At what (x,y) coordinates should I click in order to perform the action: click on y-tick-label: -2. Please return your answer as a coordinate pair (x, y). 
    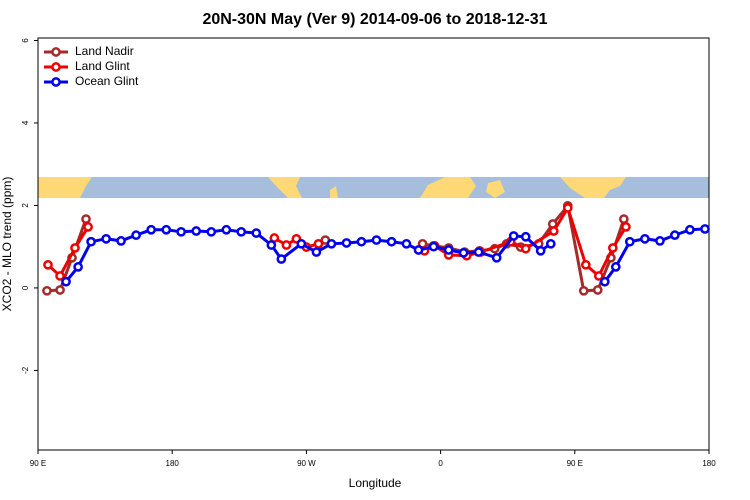
    Looking at the image, I should click on (25, 370).